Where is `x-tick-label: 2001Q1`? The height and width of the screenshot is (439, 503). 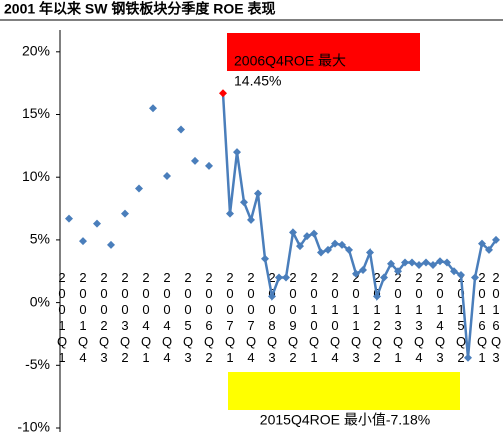
x-tick-label: 2001Q1 is located at coordinates (62, 318).